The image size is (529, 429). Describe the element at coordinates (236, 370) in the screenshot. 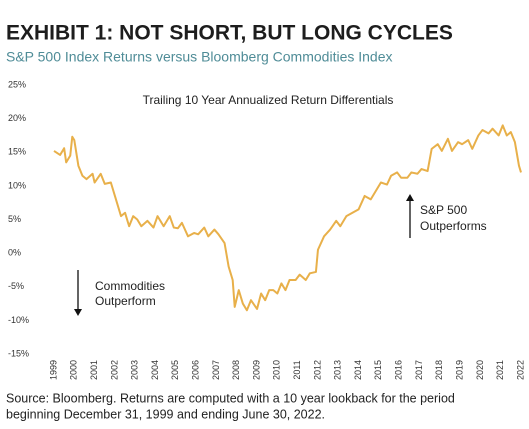

I see `x-tick-label: 2008` at that location.